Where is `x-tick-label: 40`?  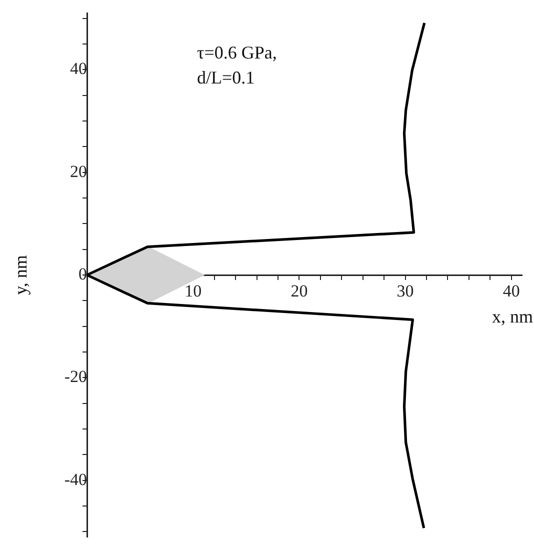 x-tick-label: 40 is located at coordinates (511, 291).